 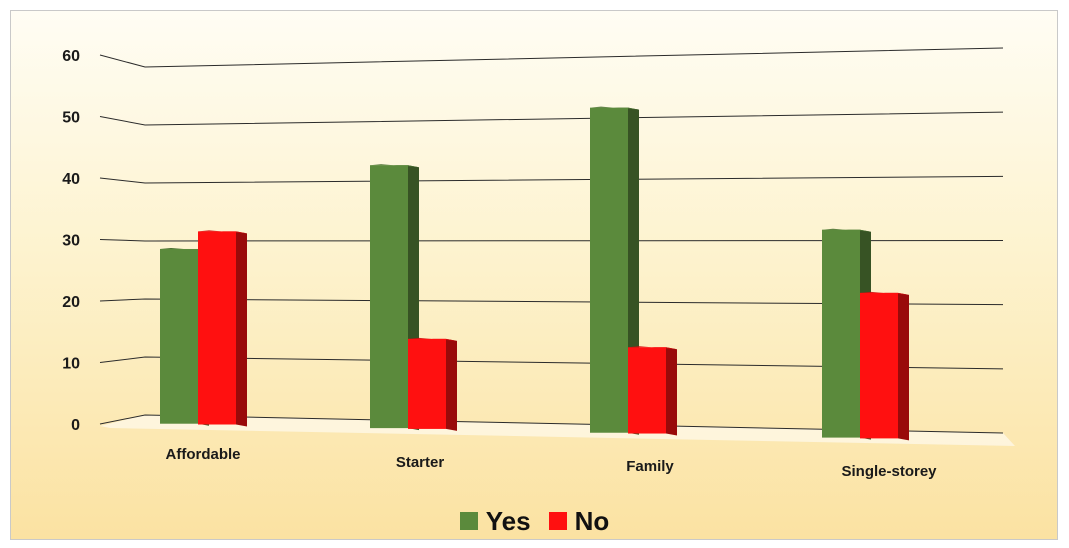 What do you see at coordinates (203, 454) in the screenshot?
I see `x-category-label: Affordable` at bounding box center [203, 454].